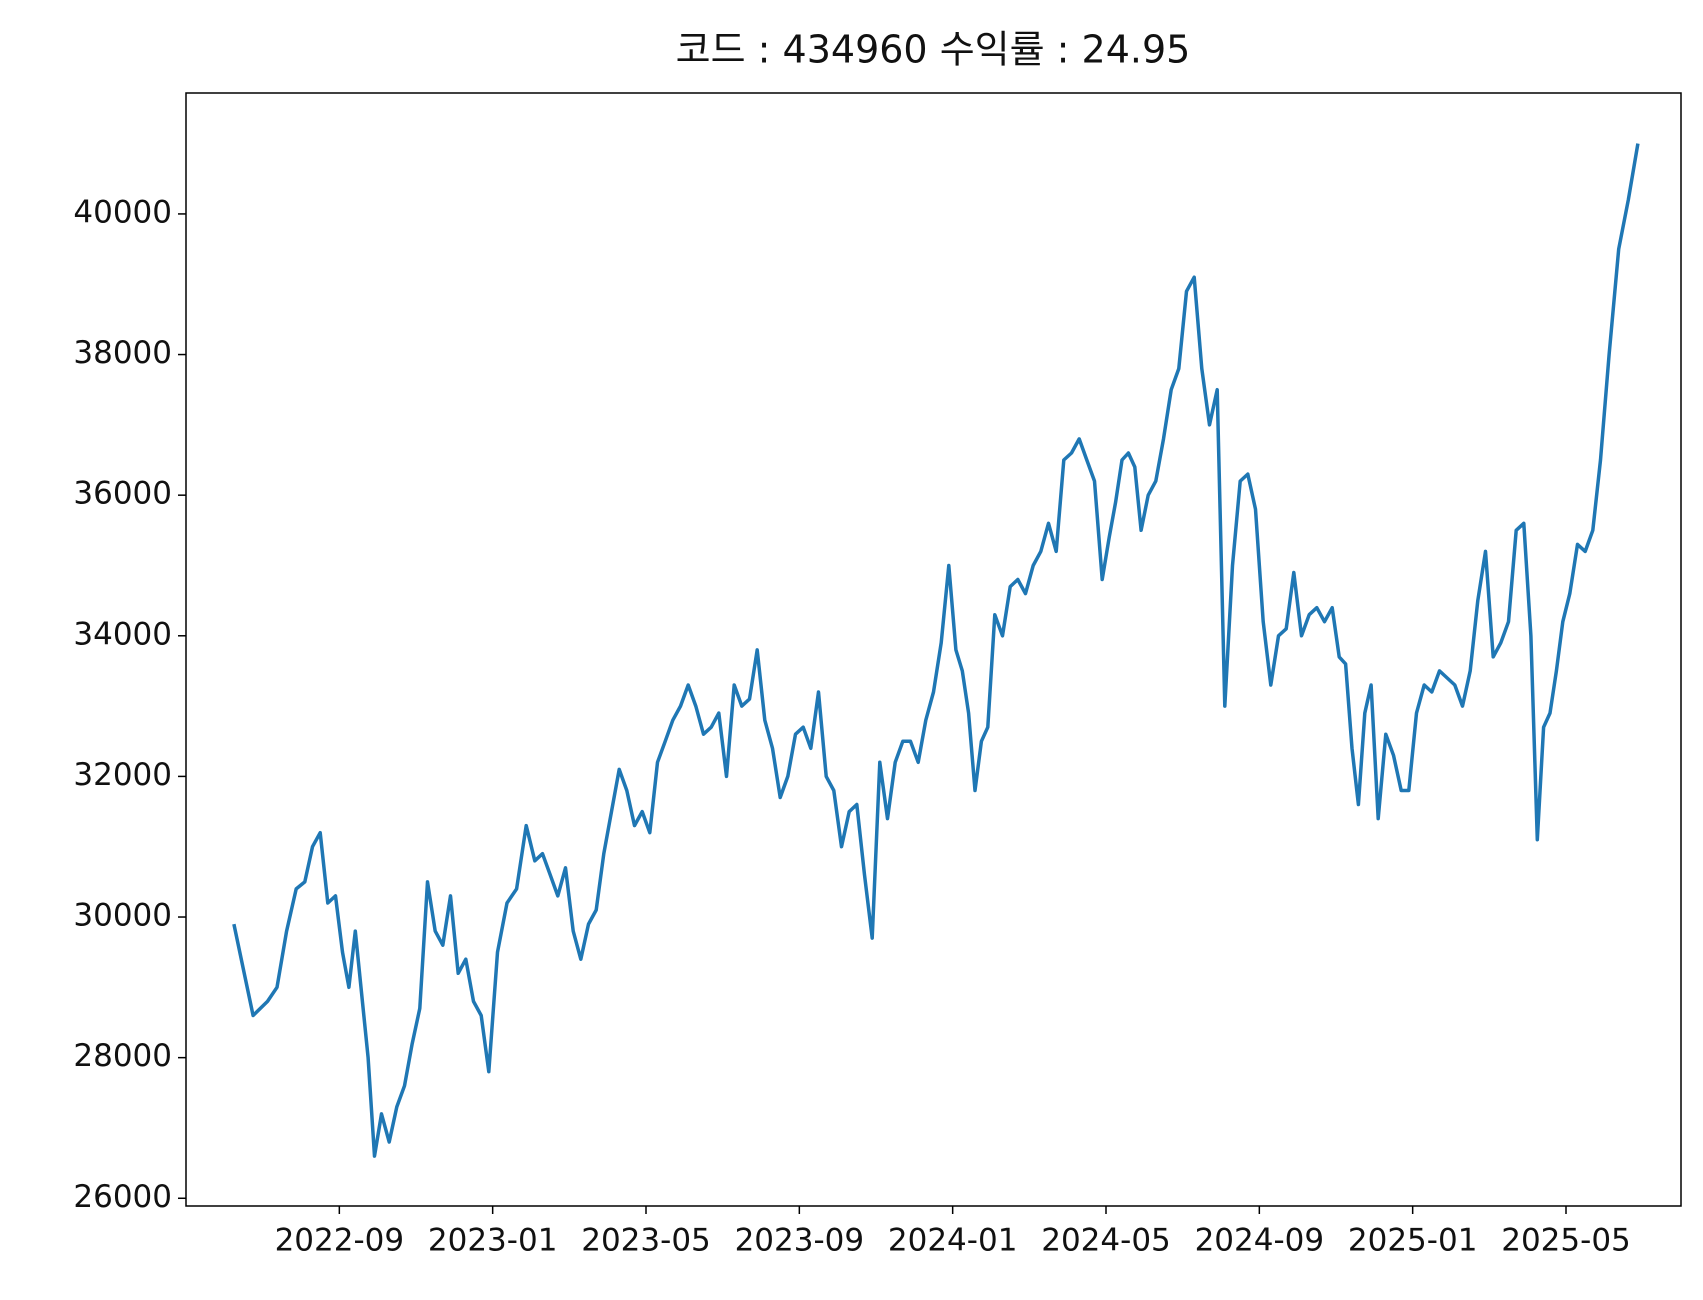 The height and width of the screenshot is (1300, 1703). I want to click on y-tick-label: 38000, so click(122, 353).